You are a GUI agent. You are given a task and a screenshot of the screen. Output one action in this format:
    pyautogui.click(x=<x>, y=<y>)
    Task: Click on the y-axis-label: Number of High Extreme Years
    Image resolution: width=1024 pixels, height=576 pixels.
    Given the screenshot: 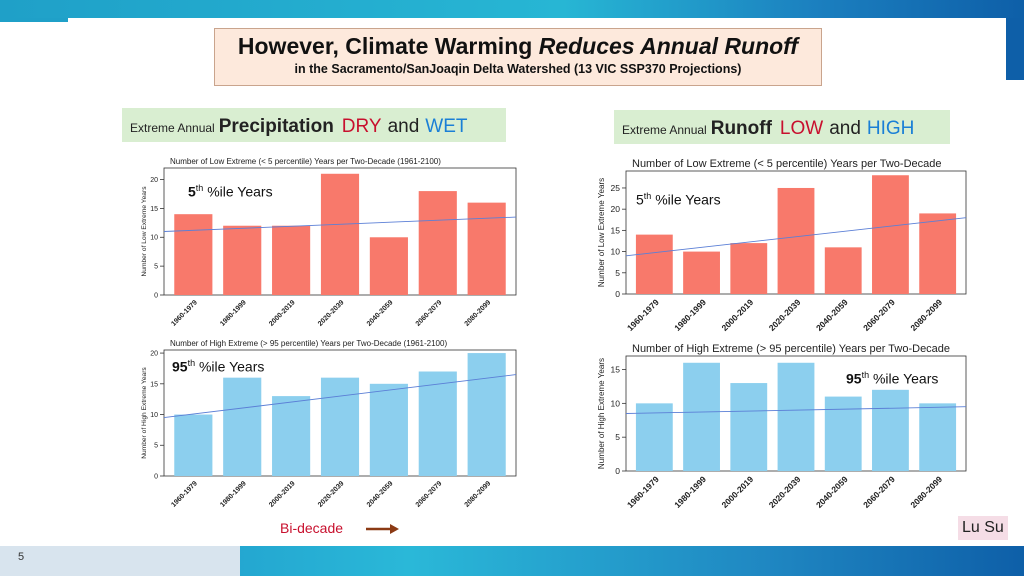 What is the action you would take?
    pyautogui.click(x=601, y=413)
    